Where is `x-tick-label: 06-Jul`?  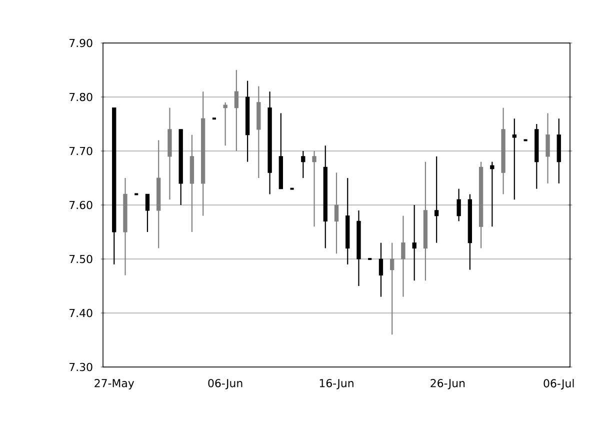 x-tick-label: 06-Jul is located at coordinates (559, 384).